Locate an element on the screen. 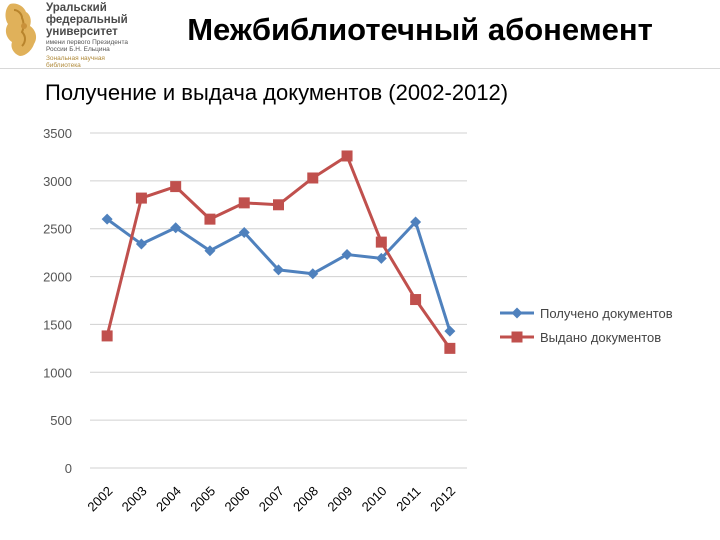 The width and height of the screenshot is (720, 540). slide-title: Межбиблиотечный абонемент is located at coordinates (420, 29).